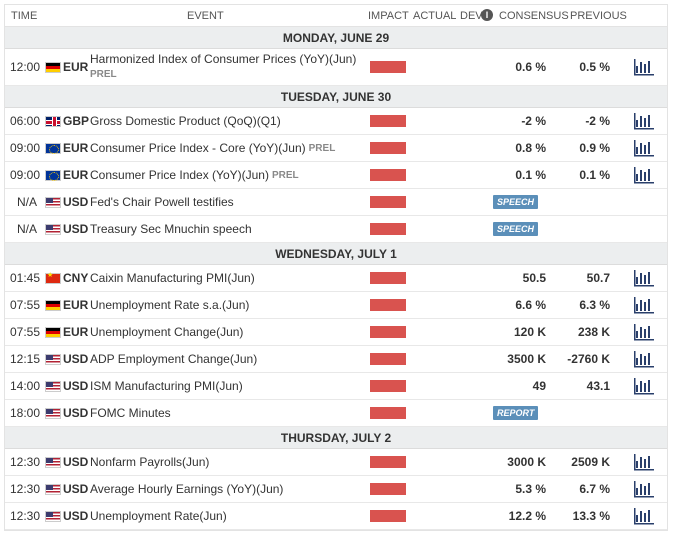 The image size is (674, 545). What do you see at coordinates (25, 359) in the screenshot?
I see `event-time: 12:15` at bounding box center [25, 359].